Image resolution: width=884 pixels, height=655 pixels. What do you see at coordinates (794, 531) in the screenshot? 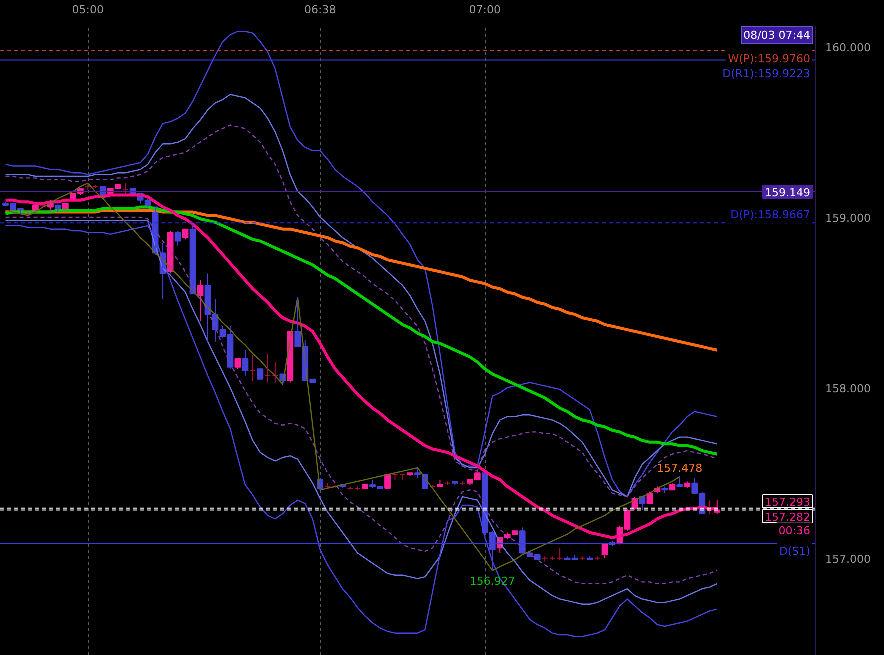
I see `annotation: 00:36` at bounding box center [794, 531].